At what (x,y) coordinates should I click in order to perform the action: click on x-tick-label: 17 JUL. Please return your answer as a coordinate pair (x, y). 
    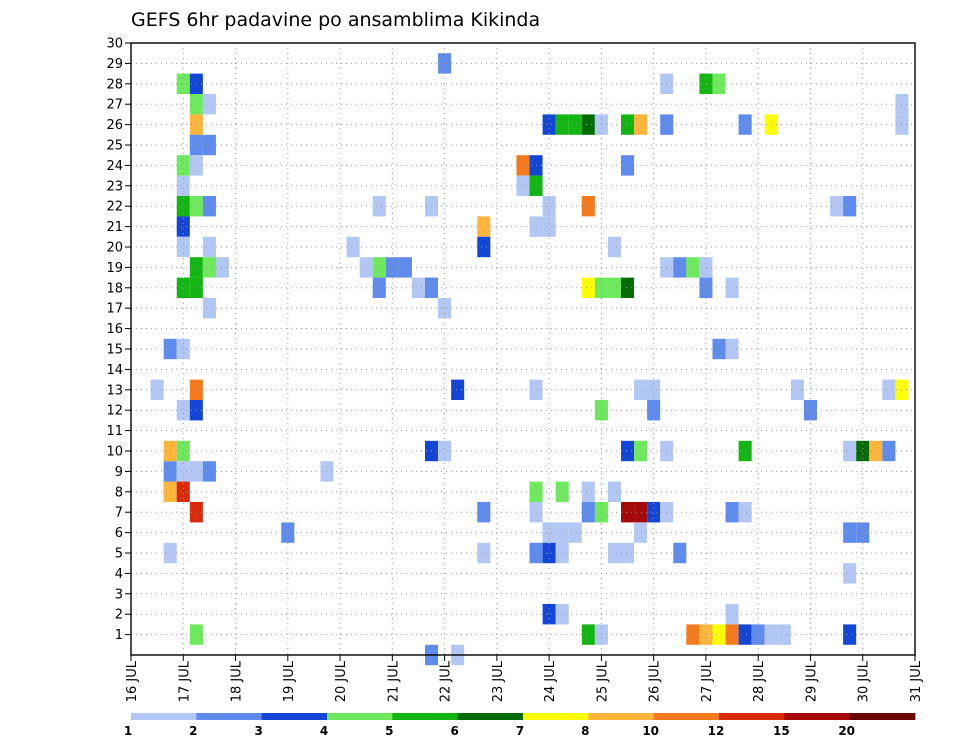
    Looking at the image, I should click on (184, 681).